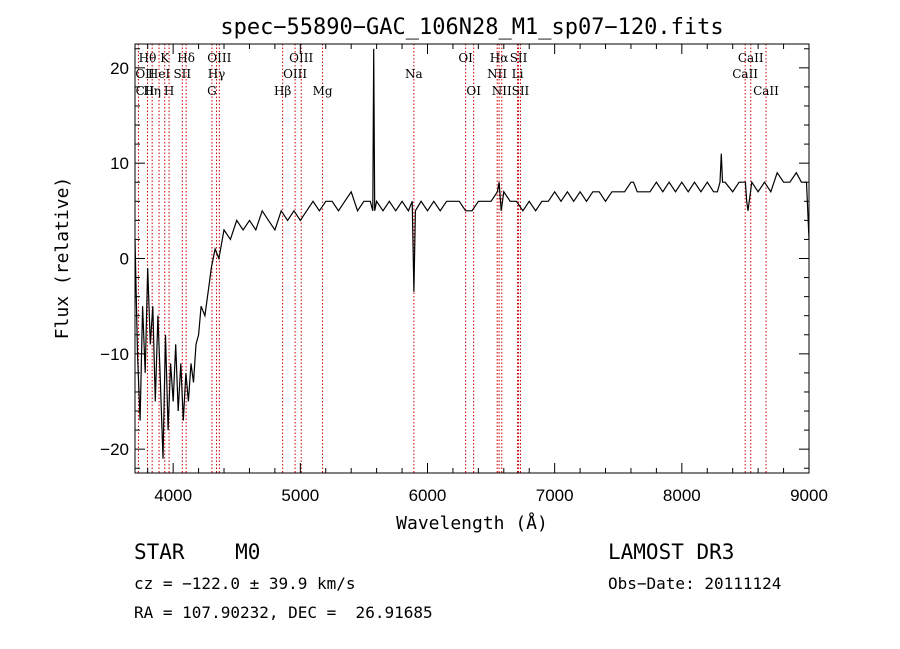 The image size is (900, 649). I want to click on spectral-line-label: G, so click(212, 91).